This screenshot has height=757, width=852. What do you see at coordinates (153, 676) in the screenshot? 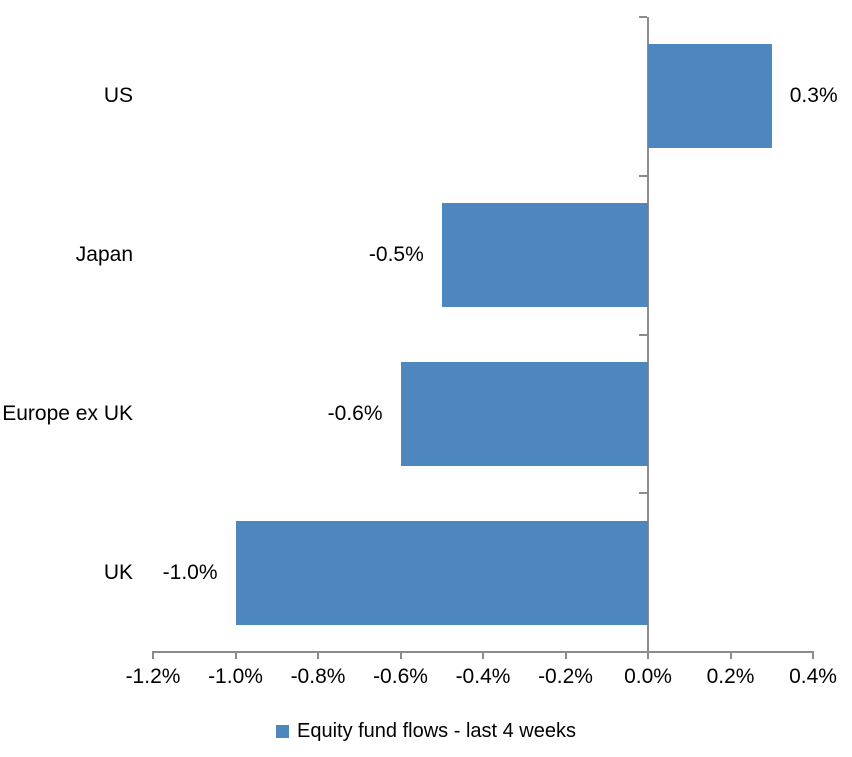
I see `x-tick-label: -1.2%` at bounding box center [153, 676].